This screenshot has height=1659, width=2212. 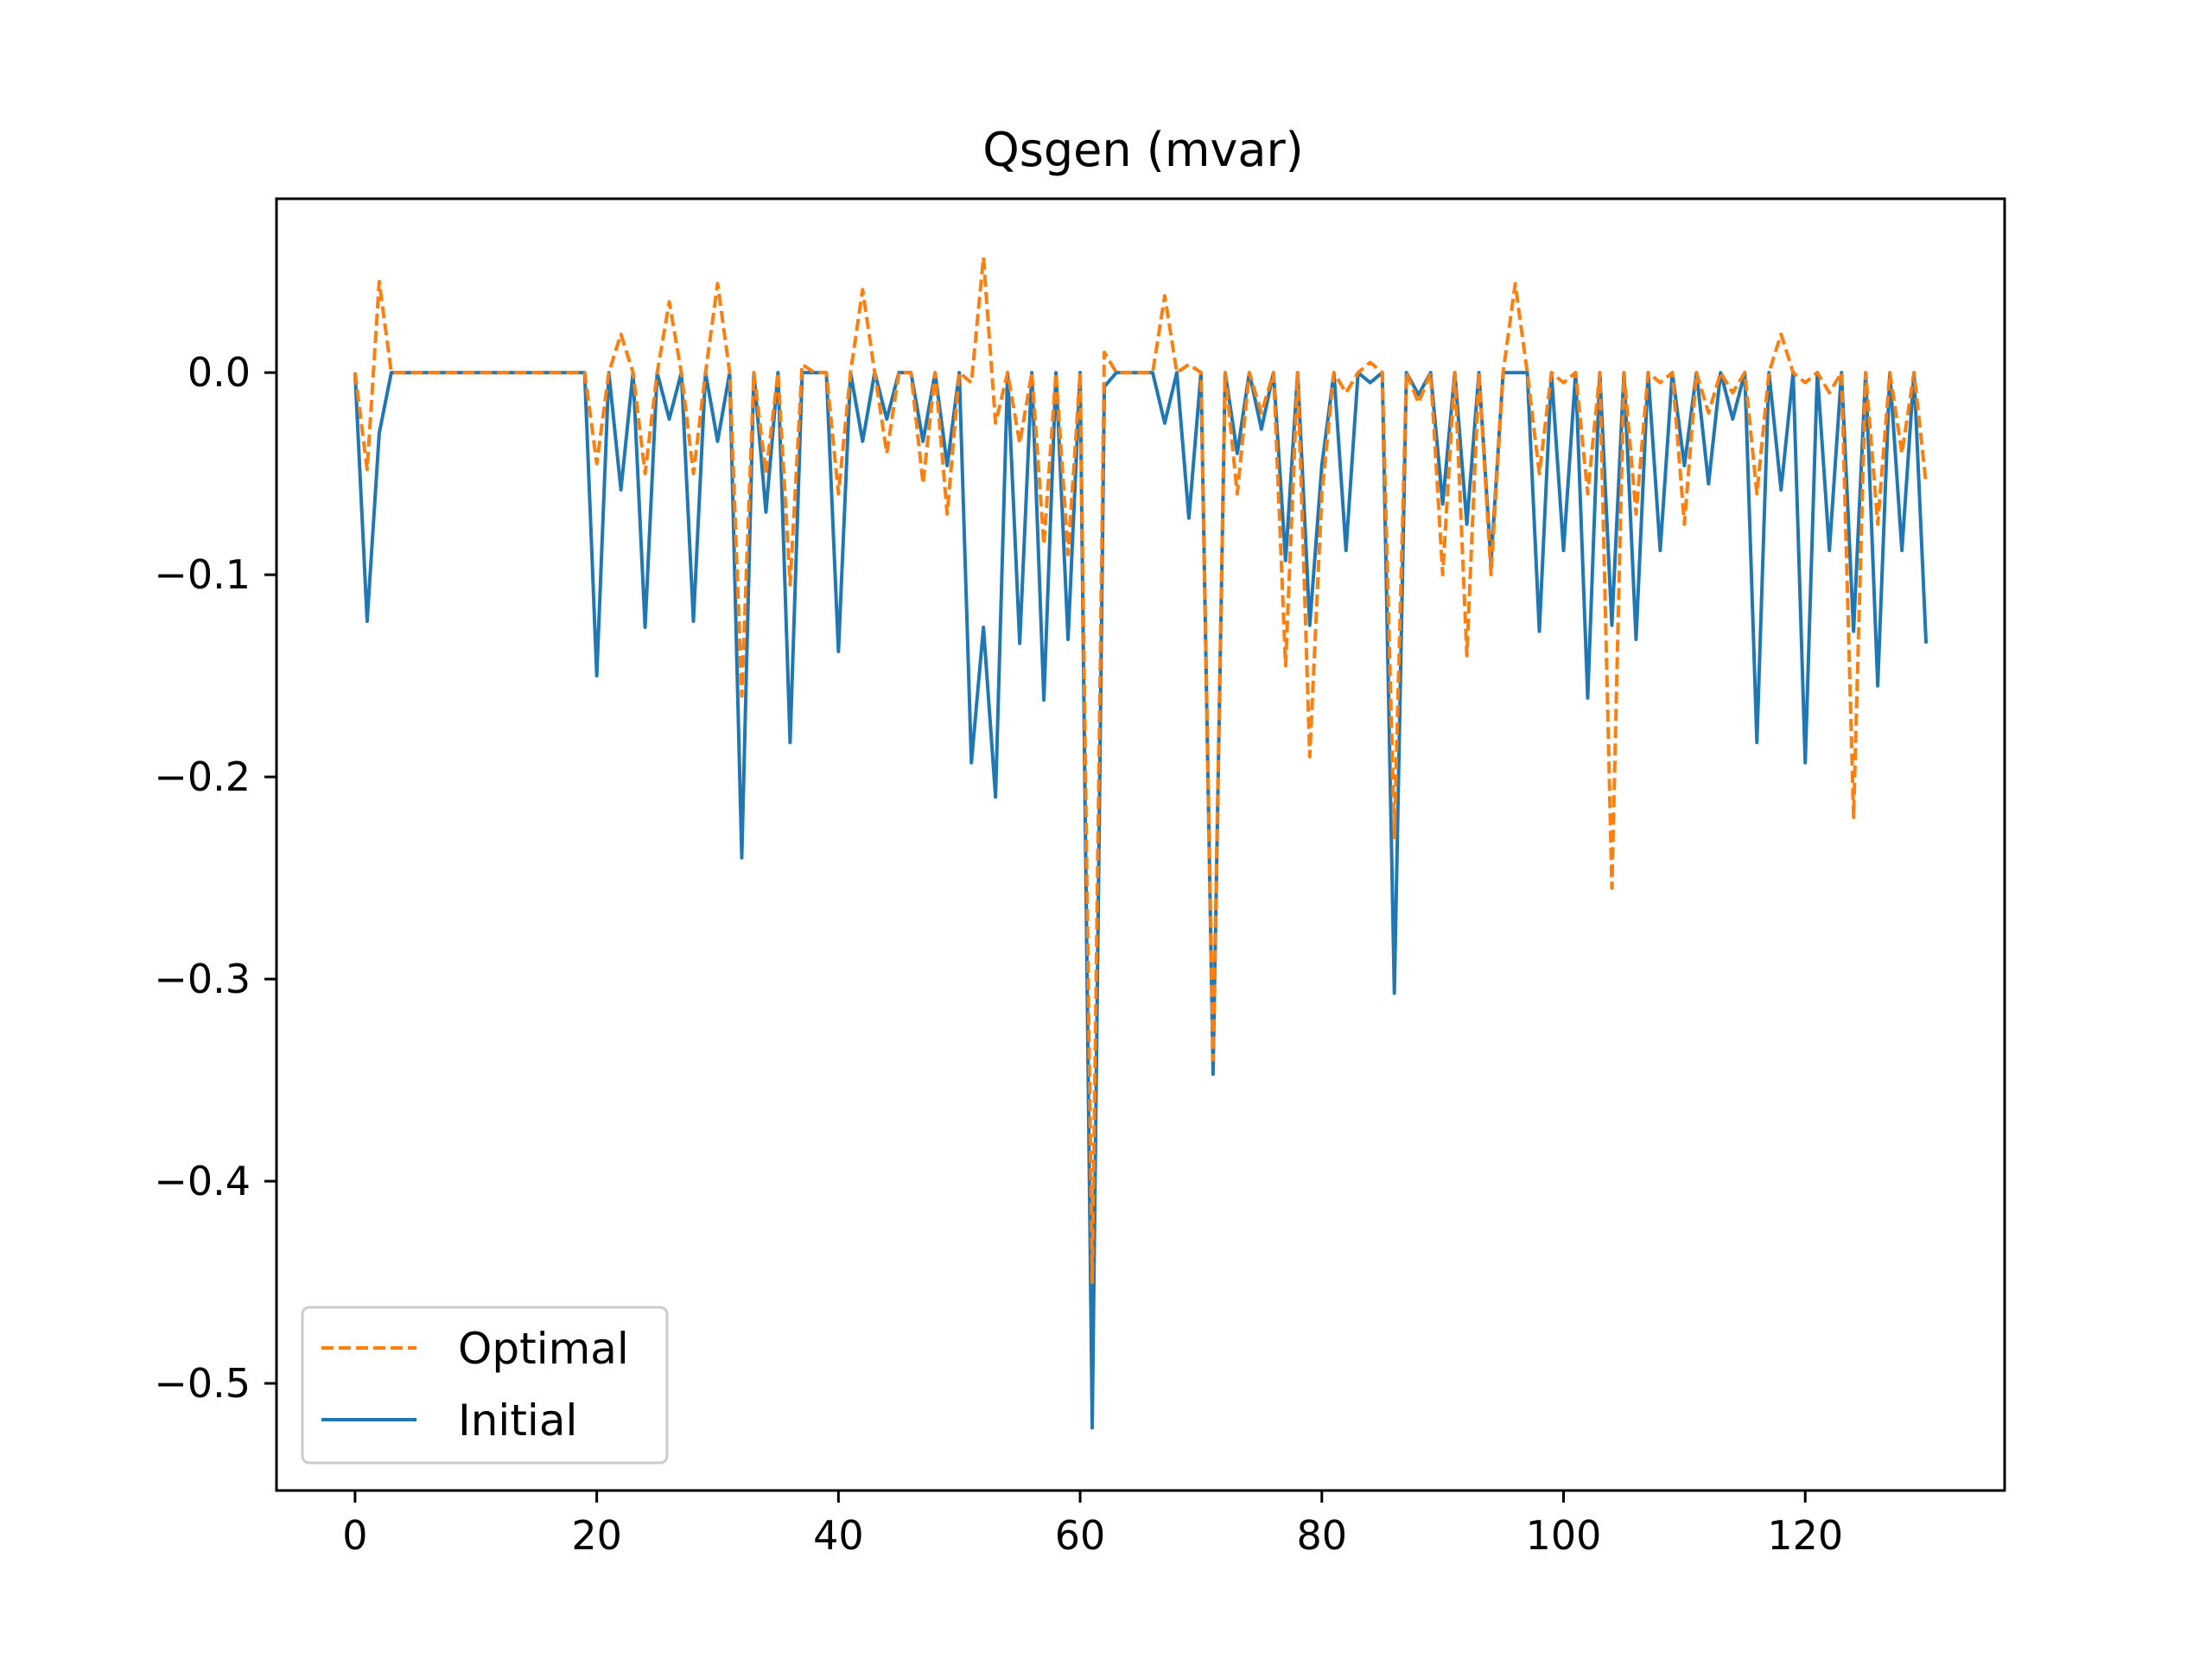 I want to click on legend: Optimal Initial, so click(x=485, y=1385).